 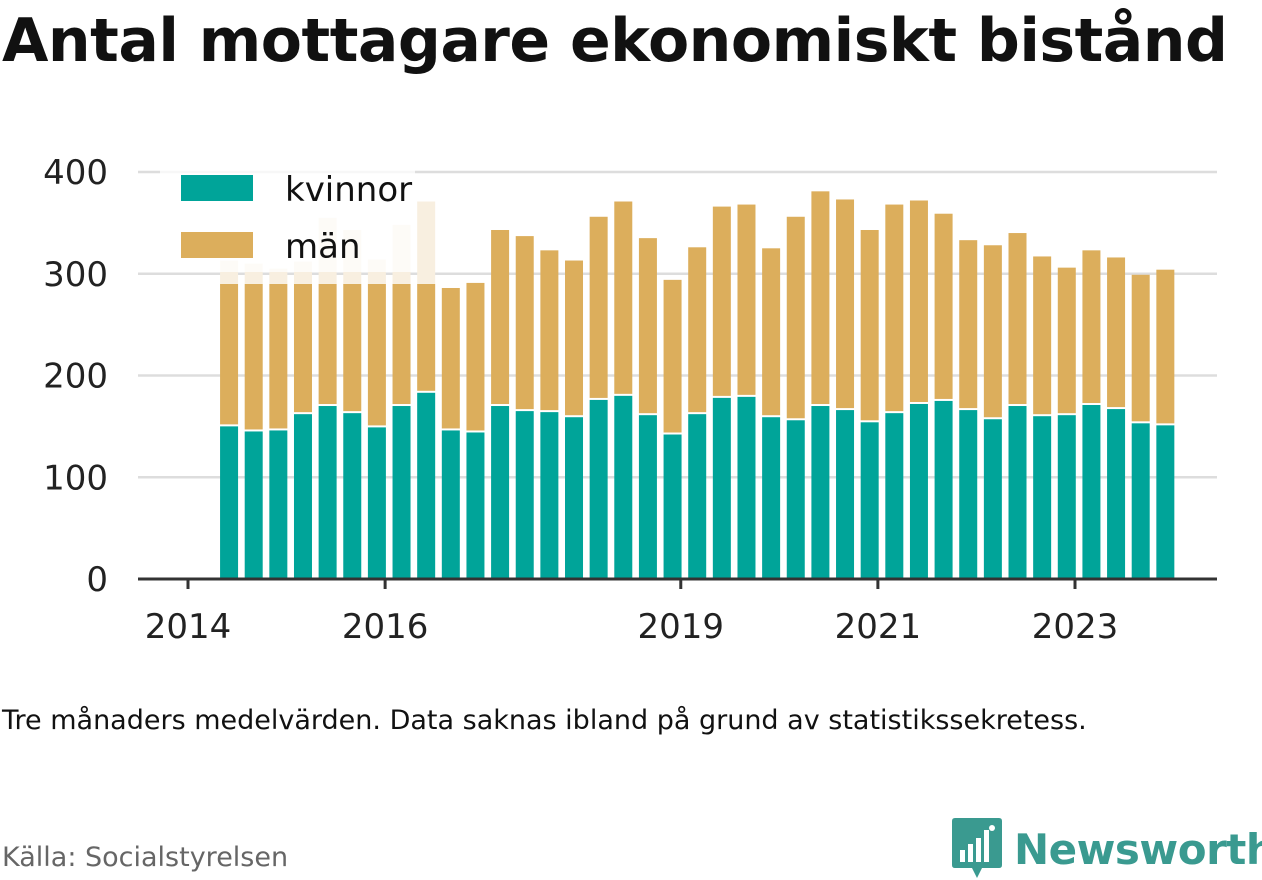 I want to click on x-tick-label: 2014, so click(x=188, y=627).